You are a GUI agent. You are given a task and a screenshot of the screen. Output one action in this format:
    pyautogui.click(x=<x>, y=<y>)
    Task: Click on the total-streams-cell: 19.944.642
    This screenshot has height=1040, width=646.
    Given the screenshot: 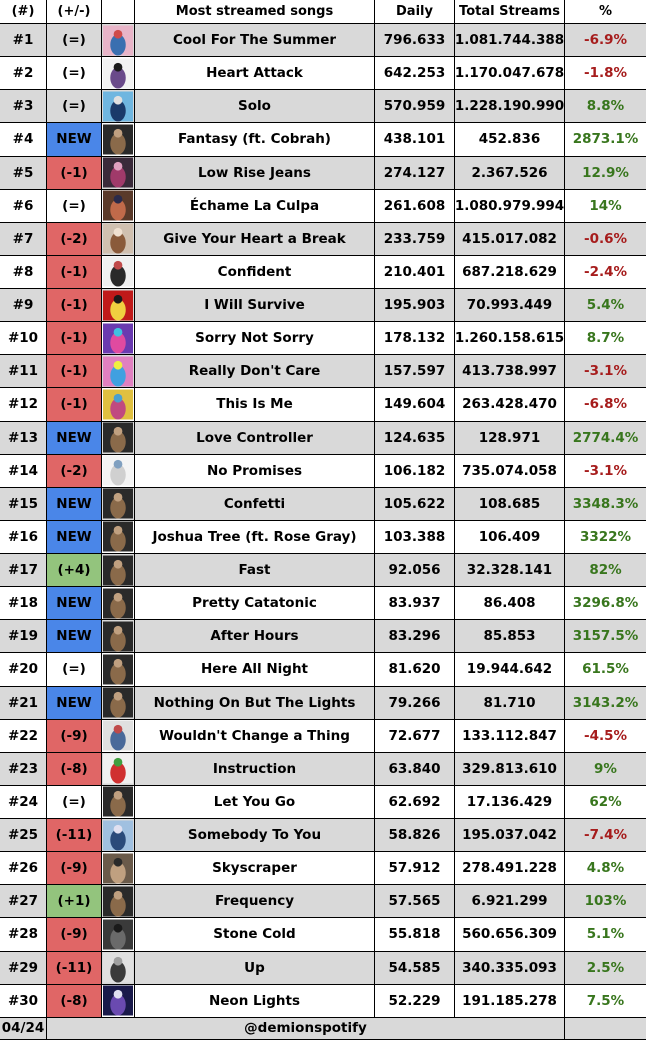 What is the action you would take?
    pyautogui.click(x=510, y=670)
    